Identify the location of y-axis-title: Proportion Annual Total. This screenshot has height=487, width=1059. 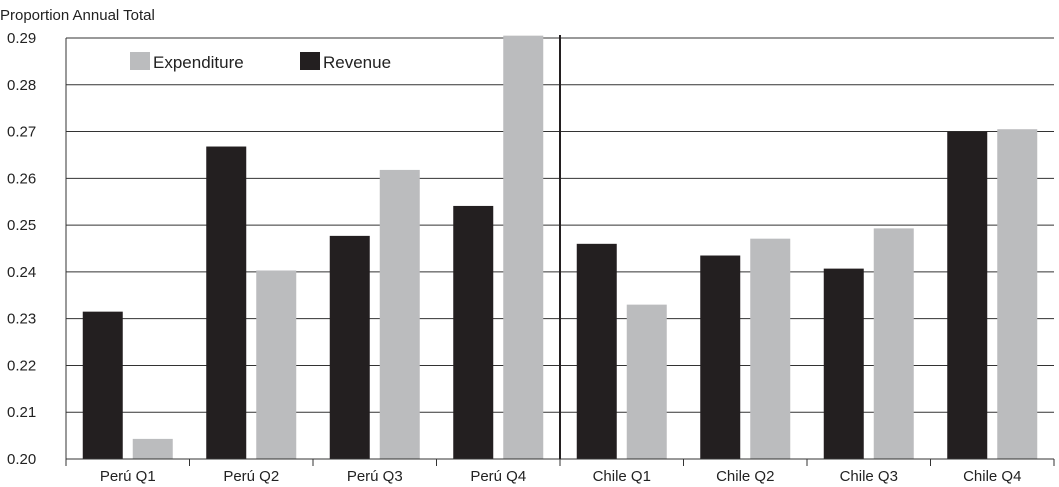
(77, 15).